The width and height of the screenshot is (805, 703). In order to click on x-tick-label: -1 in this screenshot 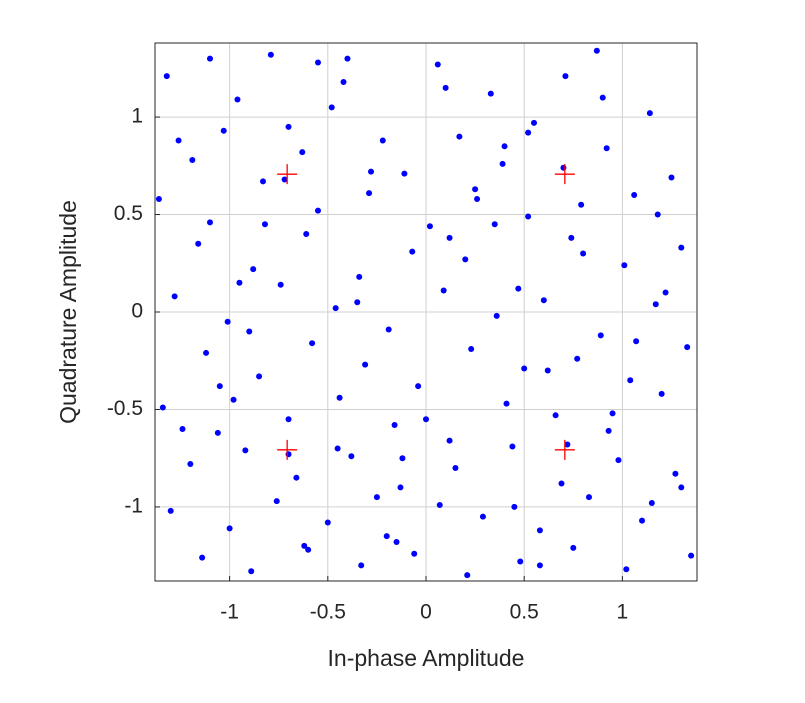, I will do `click(229, 612)`.